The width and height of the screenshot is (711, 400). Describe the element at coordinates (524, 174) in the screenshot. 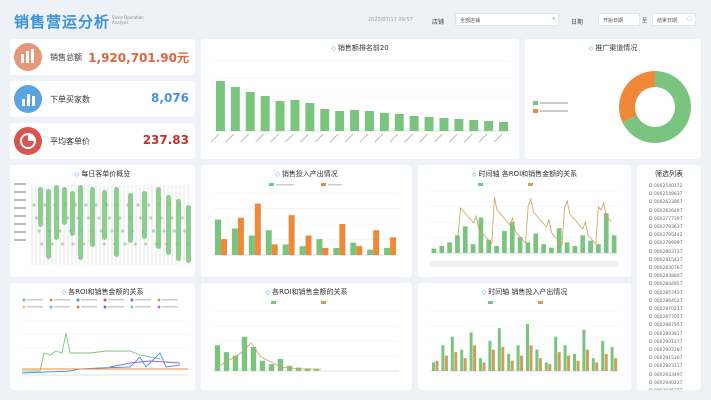

I see `panel-title: ◇ 时间轴 各ROI和销售金额的关系` at that location.